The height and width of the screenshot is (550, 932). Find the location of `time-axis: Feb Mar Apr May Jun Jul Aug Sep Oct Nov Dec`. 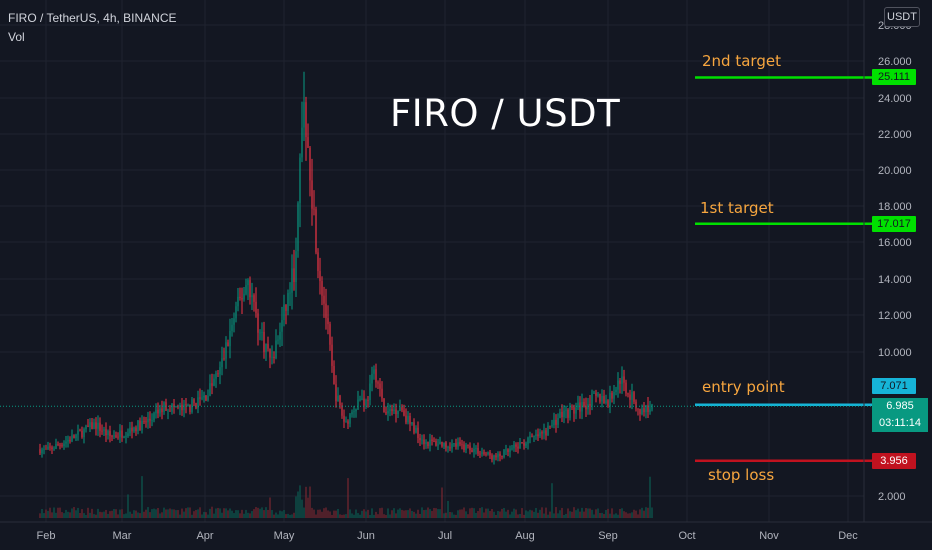

time-axis: Feb Mar Apr May Jun Jul Aug Sep Oct Nov Dec is located at coordinates (448, 536).